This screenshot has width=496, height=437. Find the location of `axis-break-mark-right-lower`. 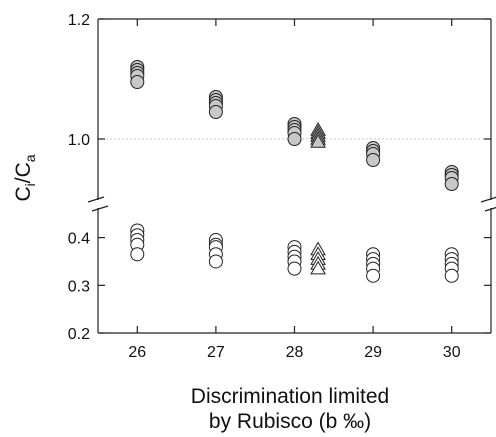

axis-break-mark-right-lower is located at coordinates (490, 209).